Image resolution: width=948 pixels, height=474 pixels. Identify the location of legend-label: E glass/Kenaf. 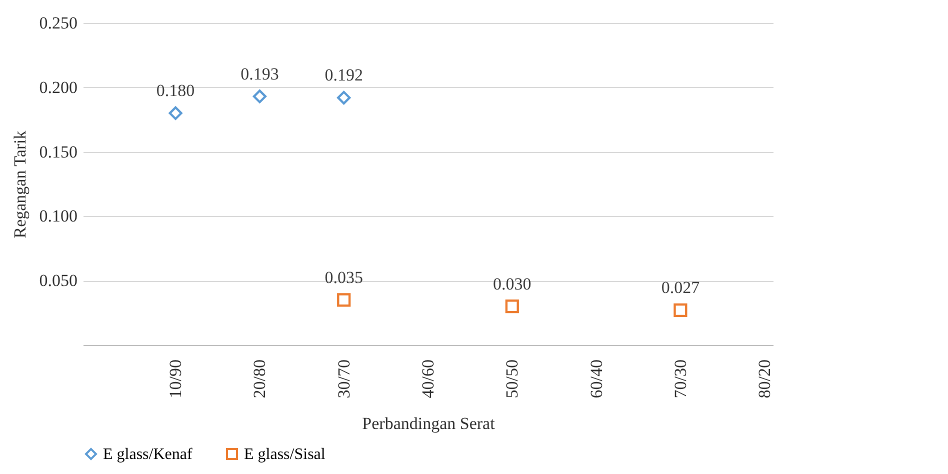
(148, 454).